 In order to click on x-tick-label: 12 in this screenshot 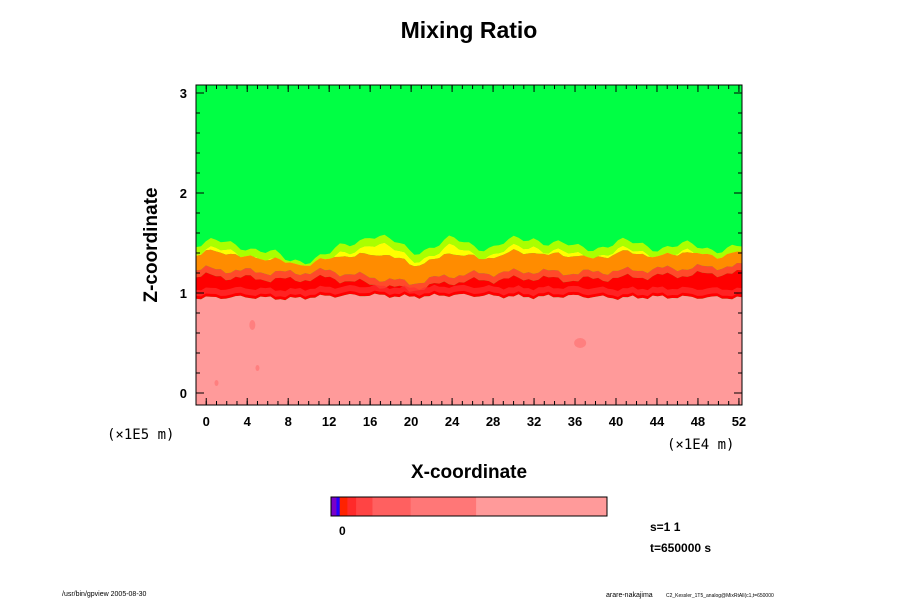, I will do `click(329, 421)`.